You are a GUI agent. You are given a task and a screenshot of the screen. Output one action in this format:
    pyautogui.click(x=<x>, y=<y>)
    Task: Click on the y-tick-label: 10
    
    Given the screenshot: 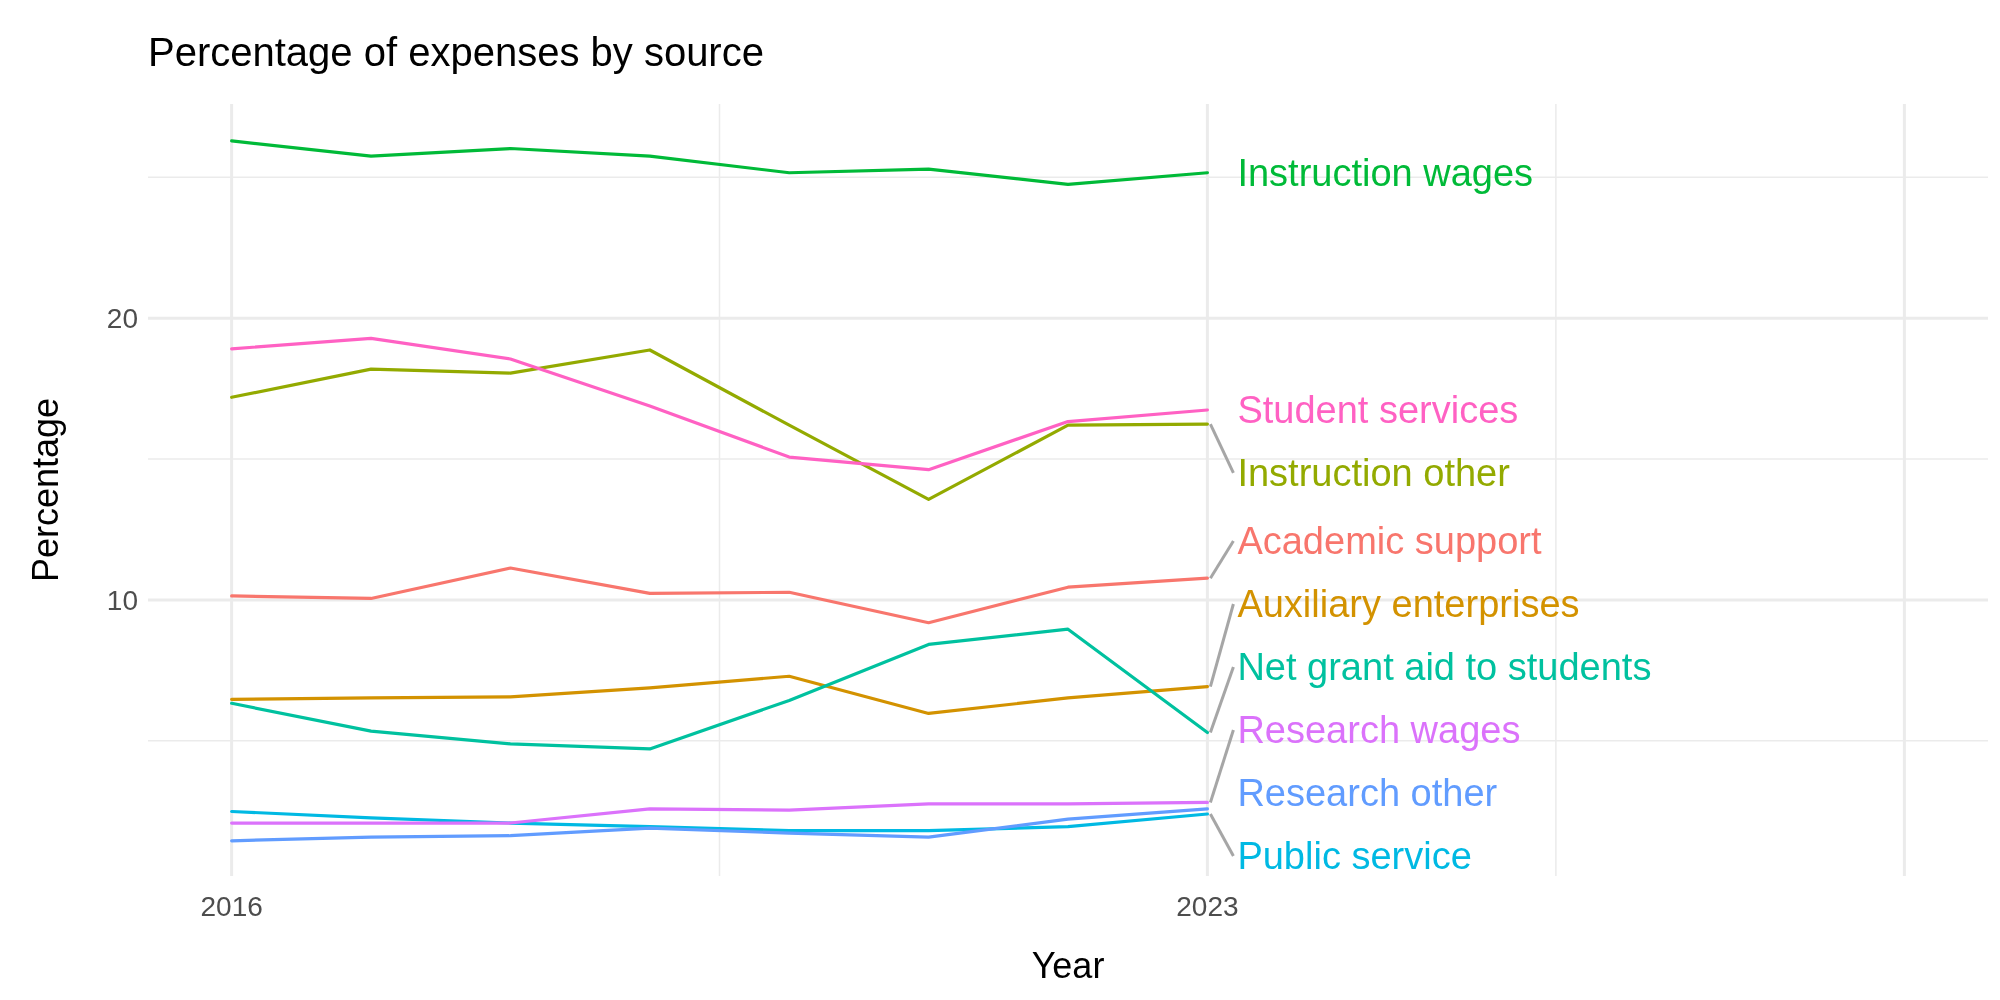 What is the action you would take?
    pyautogui.click(x=122, y=600)
    